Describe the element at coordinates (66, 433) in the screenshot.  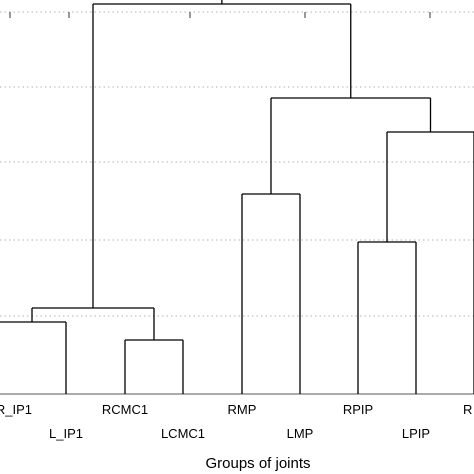
I see `leaf-label-lip1: L_IP1` at that location.